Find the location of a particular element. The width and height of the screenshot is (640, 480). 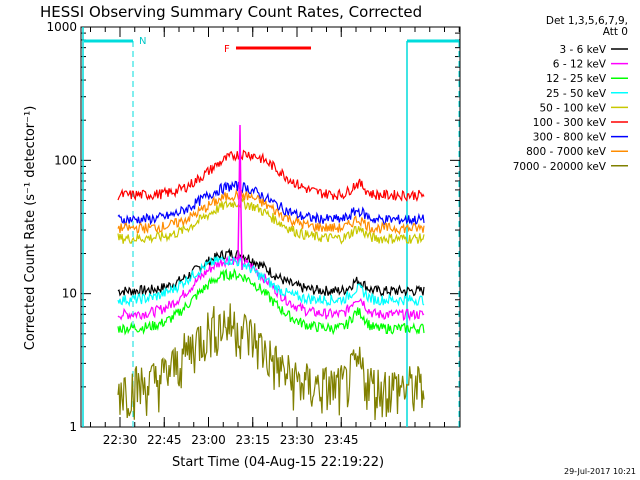

x-tick-label: 23:00 is located at coordinates (208, 440).